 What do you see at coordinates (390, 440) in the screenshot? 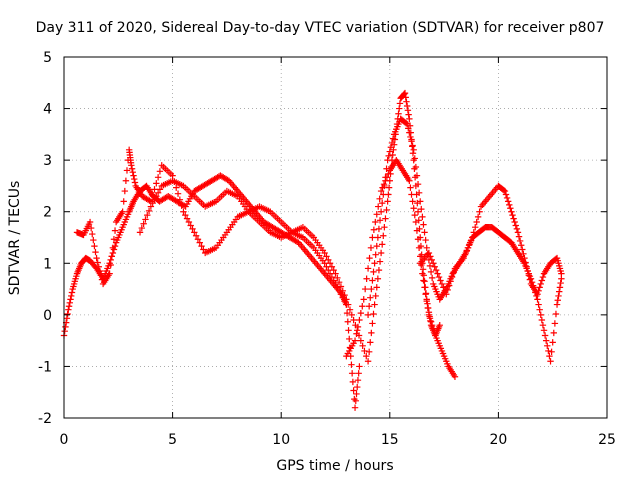
I see `x-tick-label: 15` at bounding box center [390, 440].